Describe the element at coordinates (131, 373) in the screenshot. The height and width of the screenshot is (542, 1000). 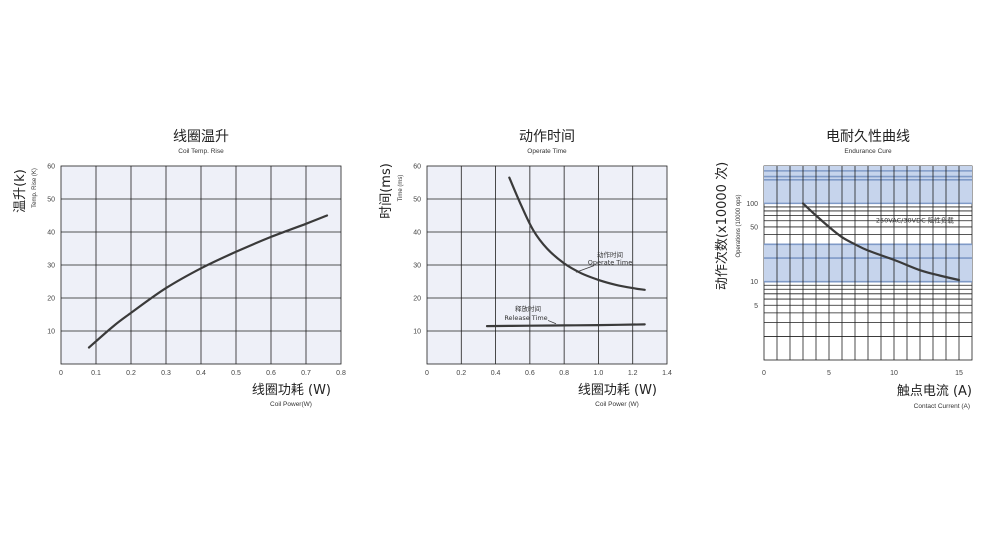
I see `chart1-x-tick-label: 0.2` at that location.